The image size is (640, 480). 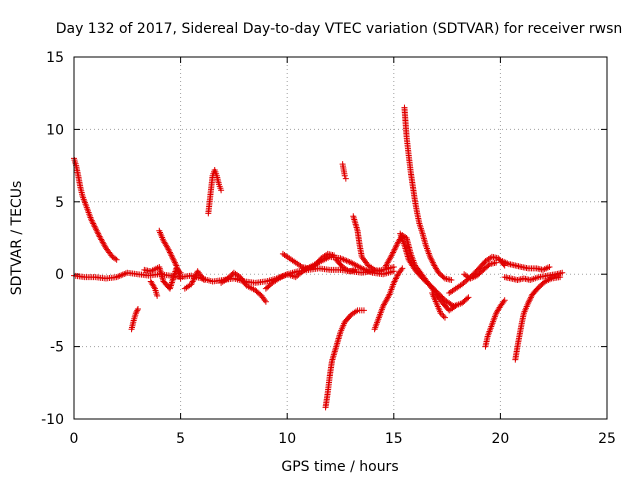 I want to click on x-tick-label: 10, so click(x=287, y=439).